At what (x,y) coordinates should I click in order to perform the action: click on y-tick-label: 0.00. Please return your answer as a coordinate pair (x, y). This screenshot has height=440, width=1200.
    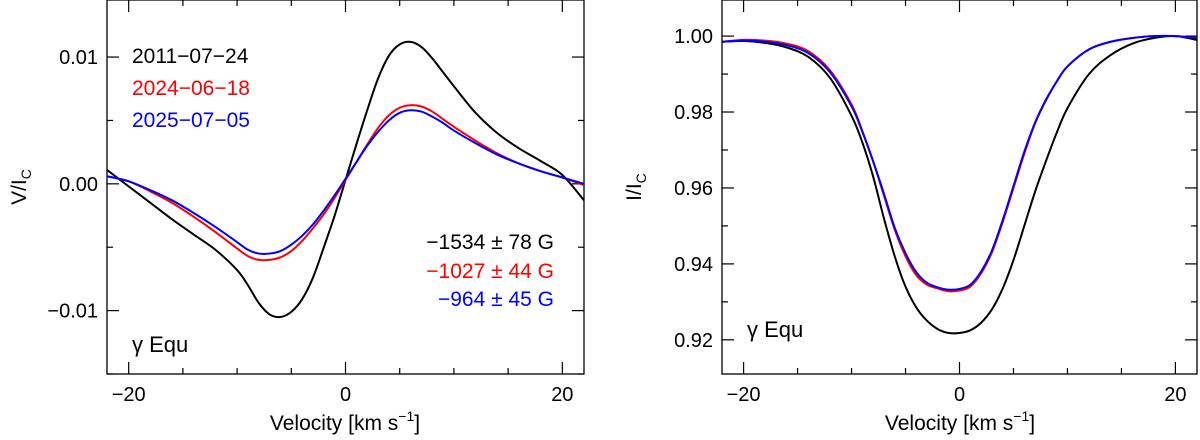
    Looking at the image, I should click on (78, 185).